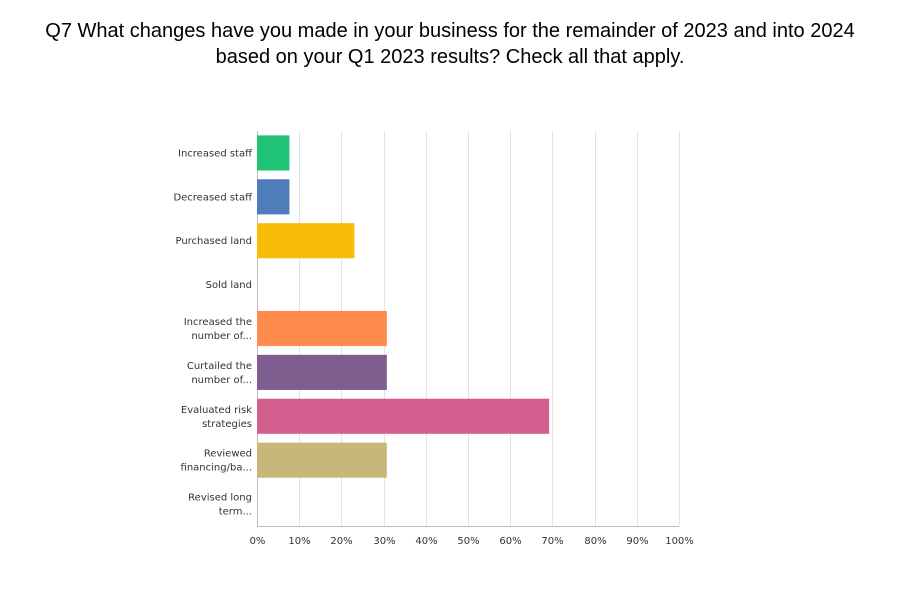 Image resolution: width=900 pixels, height=592 pixels. Describe the element at coordinates (510, 541) in the screenshot. I see `x-tick-label: 60%` at that location.